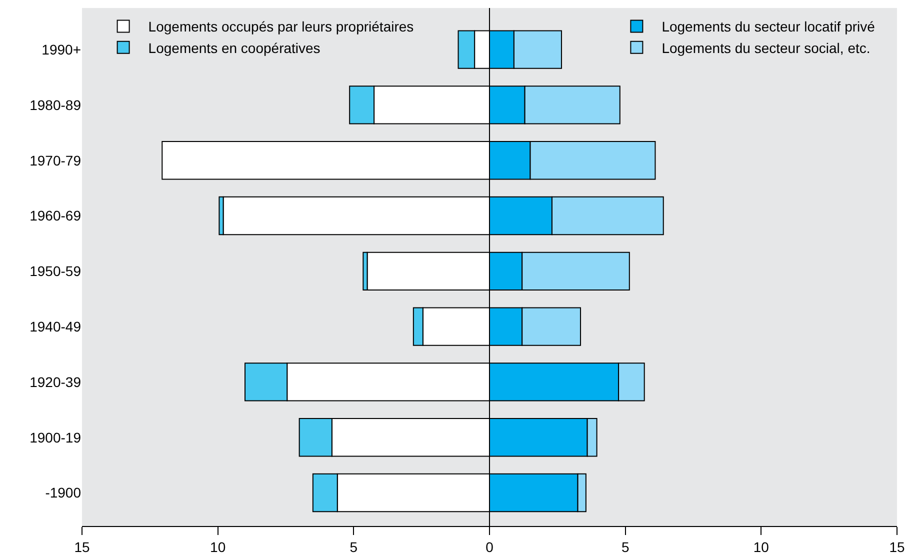 This screenshot has width=910, height=554. What do you see at coordinates (769, 26) in the screenshot?
I see `legend-label: Logements du secteur locatif privé` at bounding box center [769, 26].